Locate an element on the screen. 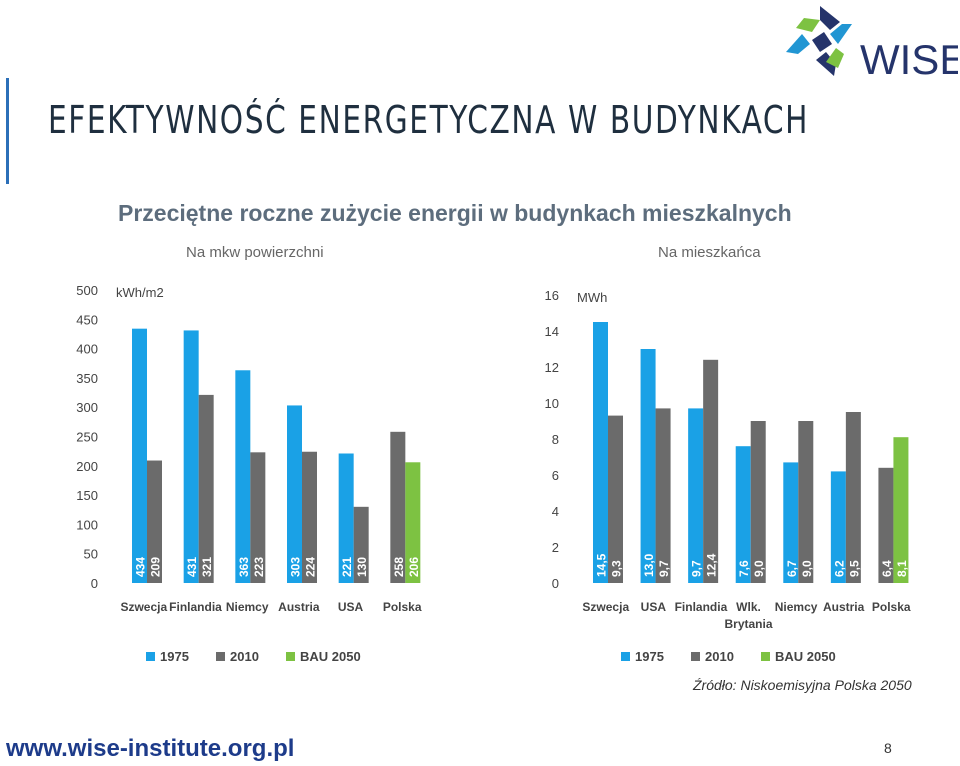 The image size is (960, 766). left-data-label: 321 is located at coordinates (207, 567).